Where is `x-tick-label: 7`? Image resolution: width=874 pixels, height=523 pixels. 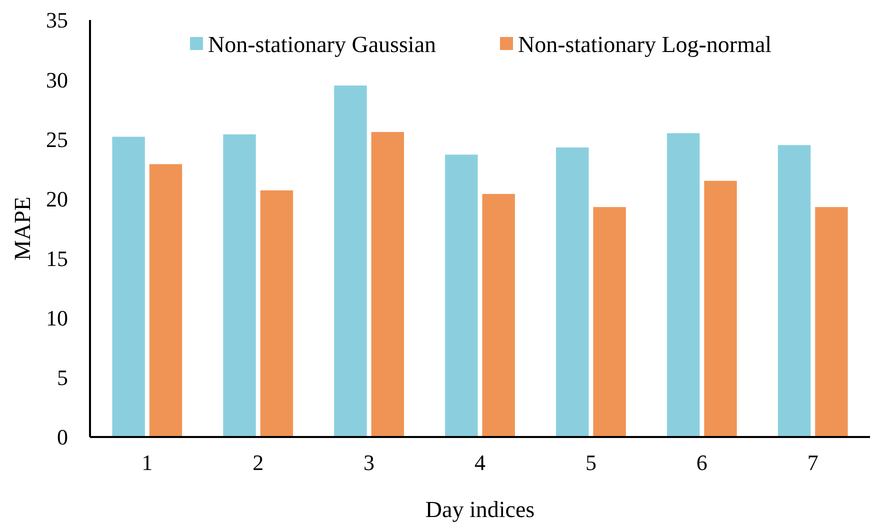
x-tick-label: 7 is located at coordinates (812, 462).